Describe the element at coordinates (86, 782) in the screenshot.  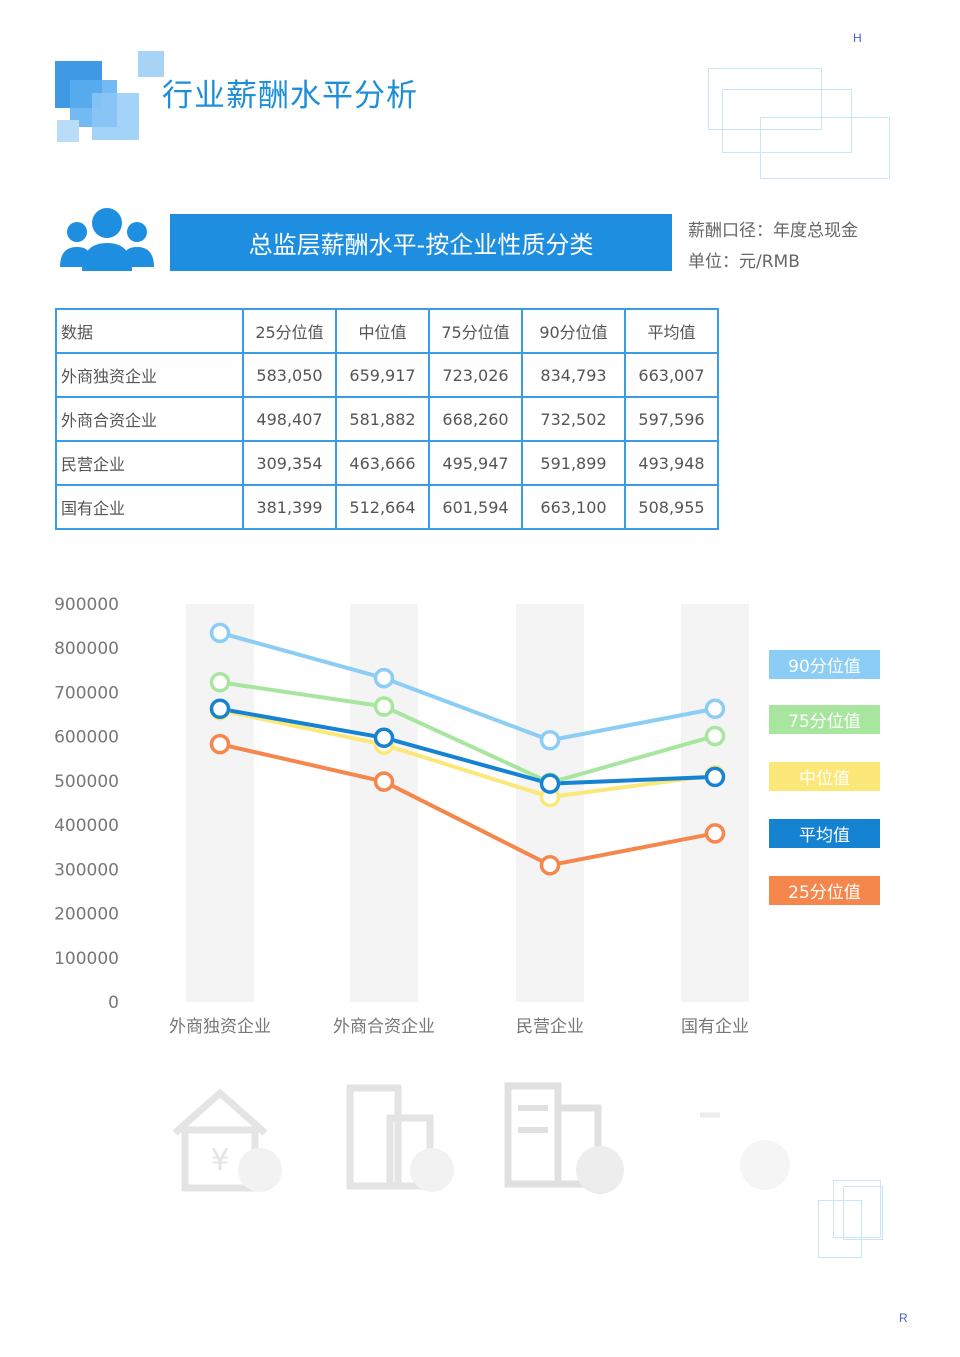
I see `y-tick-label: 500000` at that location.